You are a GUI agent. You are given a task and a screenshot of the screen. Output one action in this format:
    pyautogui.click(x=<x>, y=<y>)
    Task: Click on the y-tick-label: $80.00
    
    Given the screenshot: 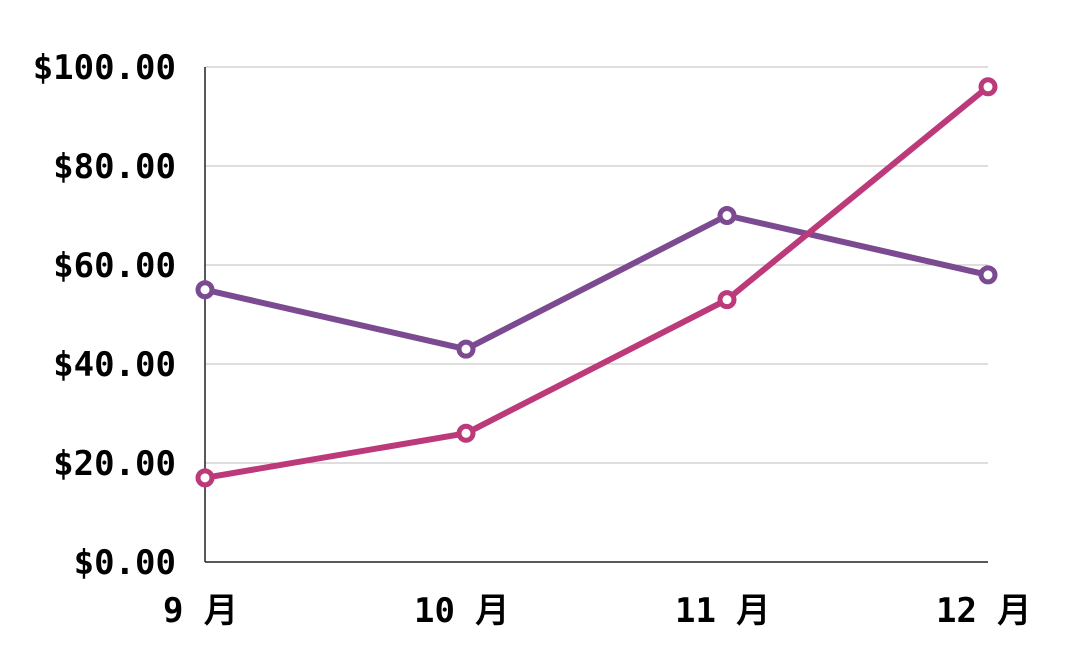 What is the action you would take?
    pyautogui.click(x=114, y=167)
    